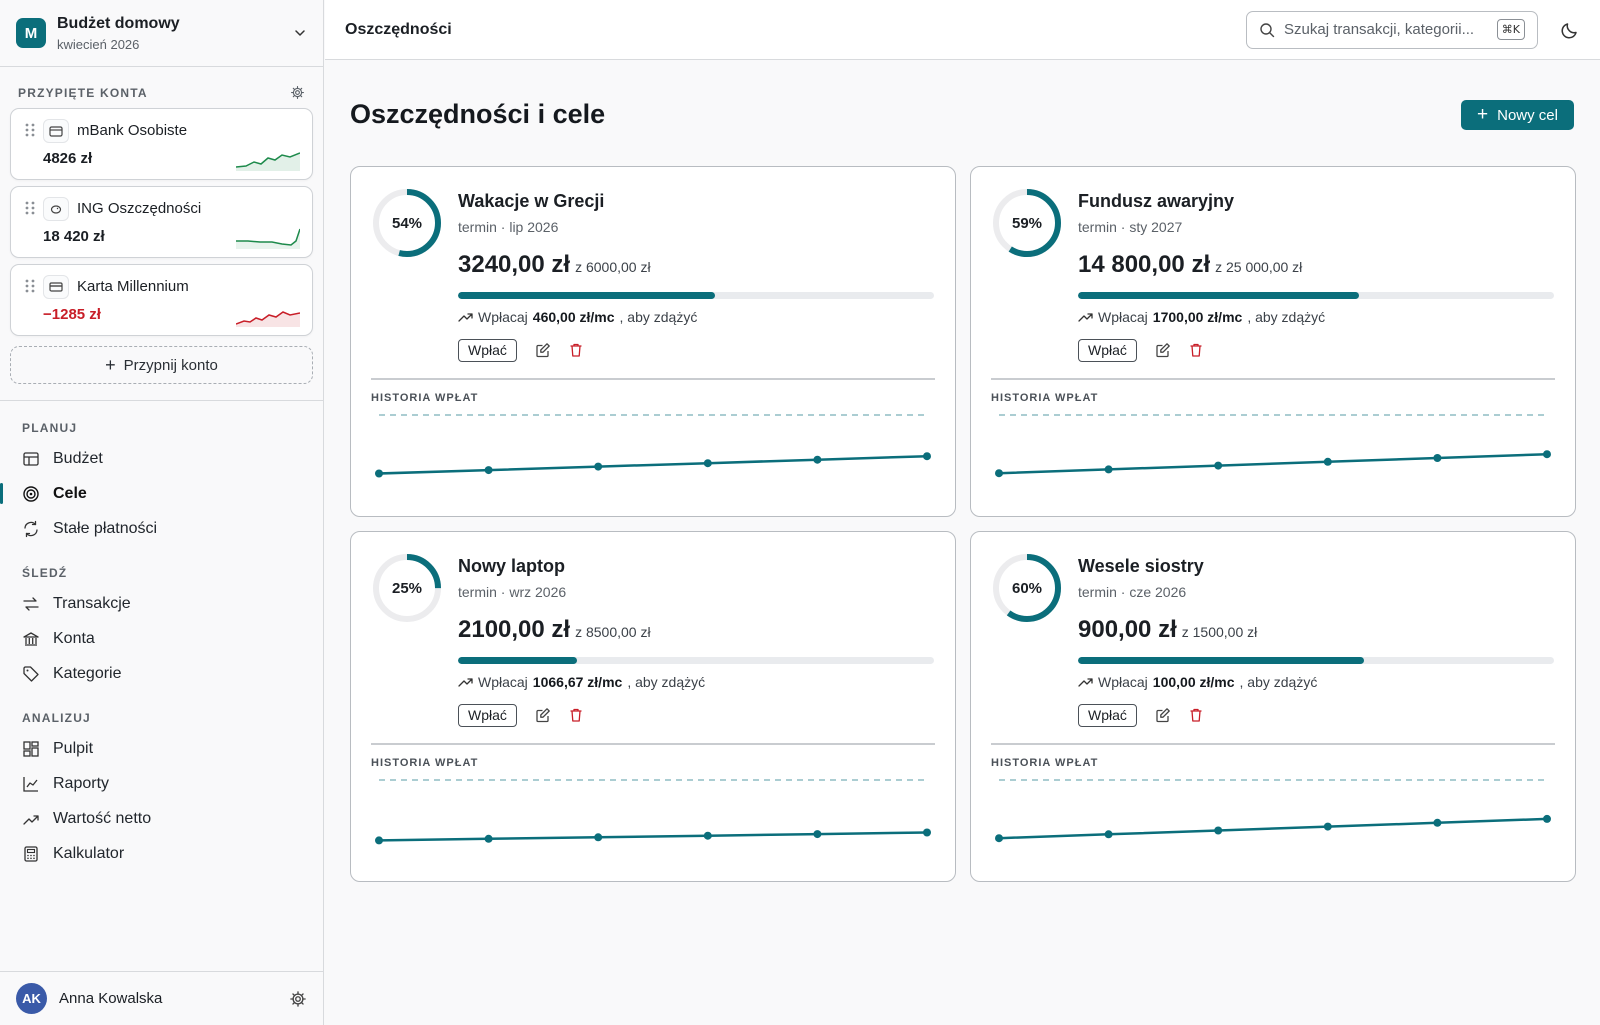 The image size is (1600, 1025). I want to click on goal-target: z 6000,00 zł, so click(613, 267).